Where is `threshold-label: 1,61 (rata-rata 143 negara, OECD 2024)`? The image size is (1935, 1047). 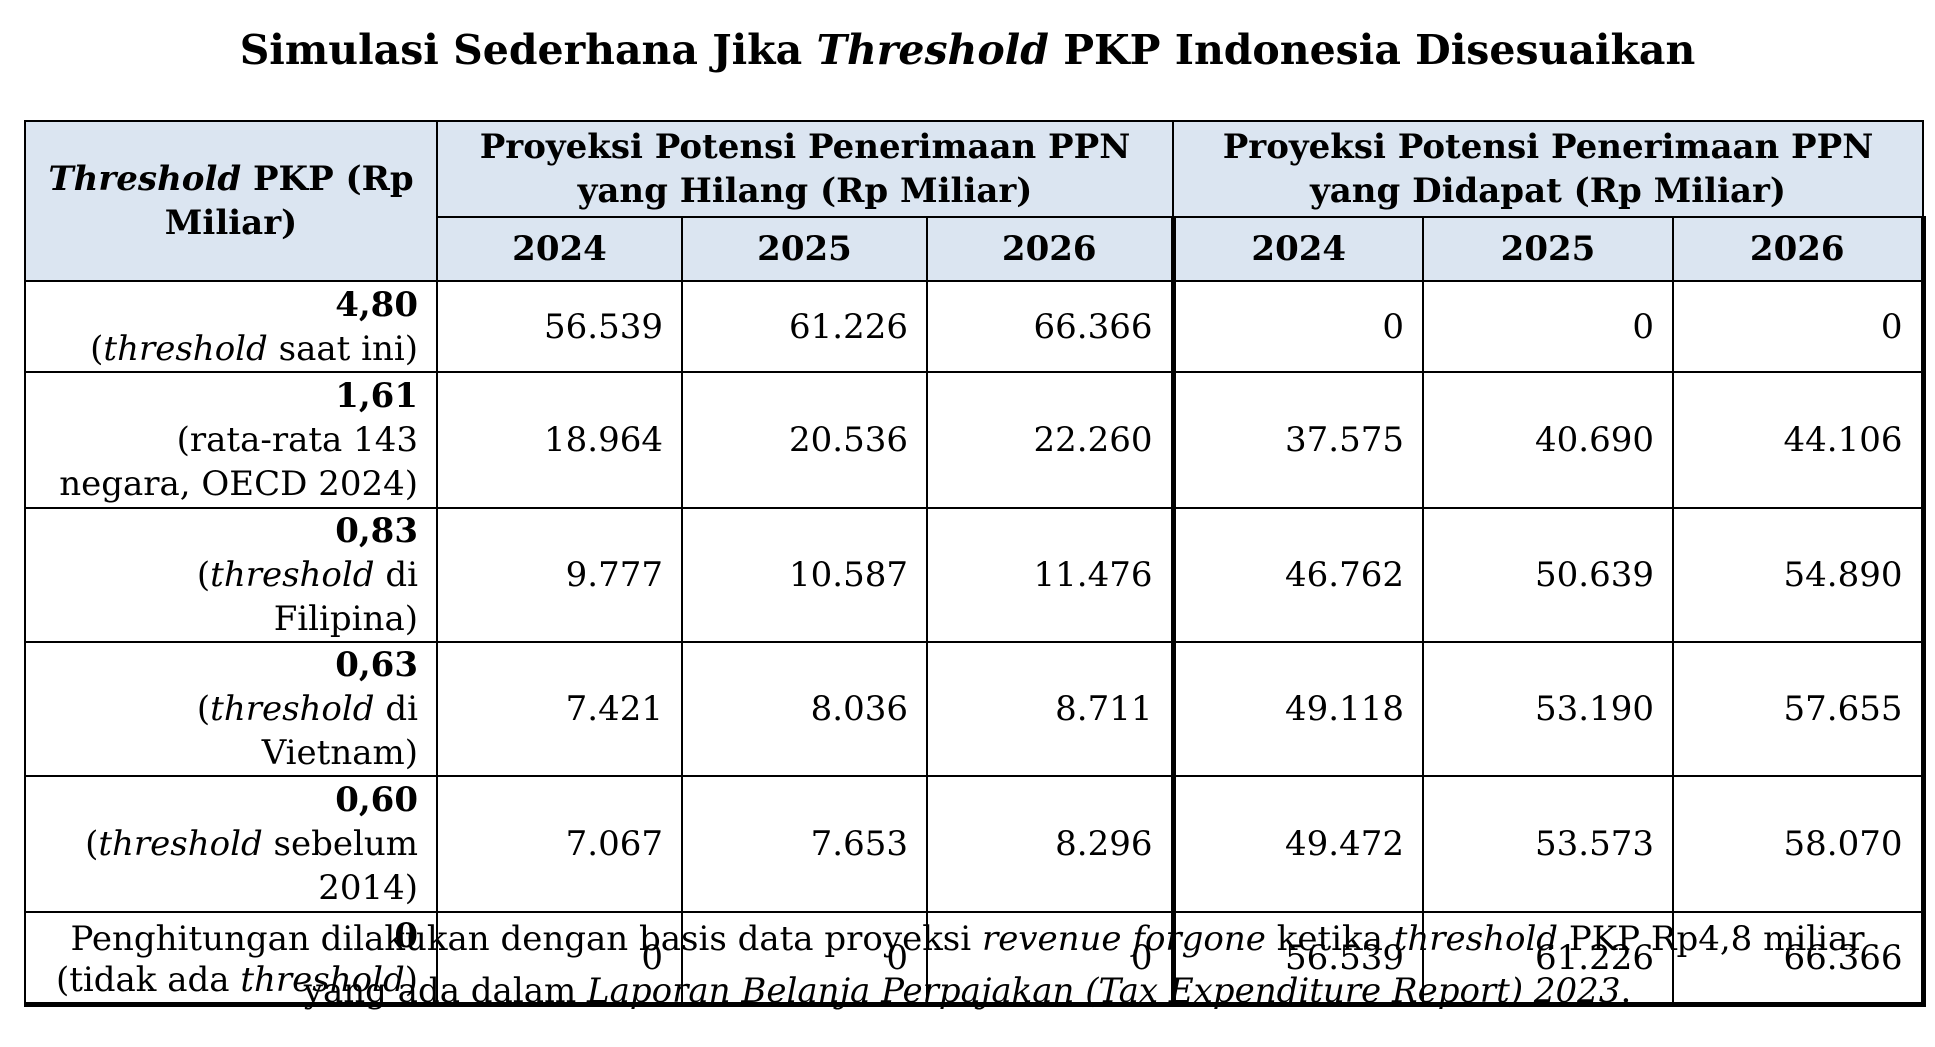
threshold-label: 1,61 (rata-rata 143 negara, OECD 2024) is located at coordinates (231, 440).